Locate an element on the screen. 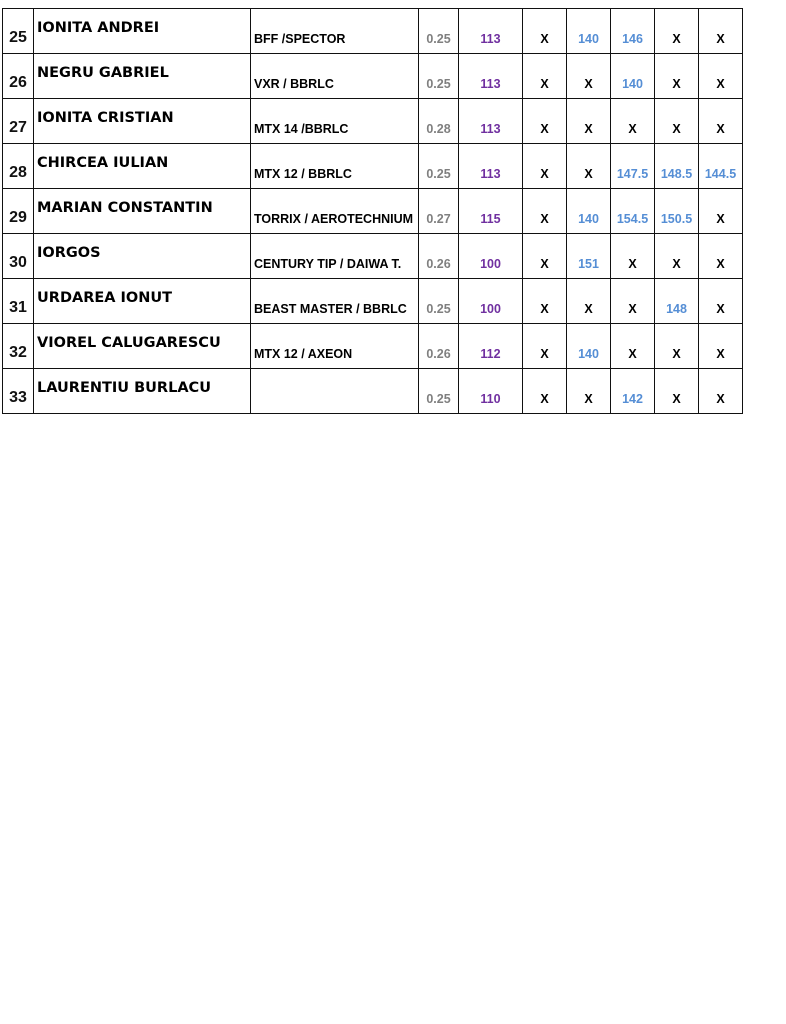  line-diameter: 0.27 is located at coordinates (438, 211).